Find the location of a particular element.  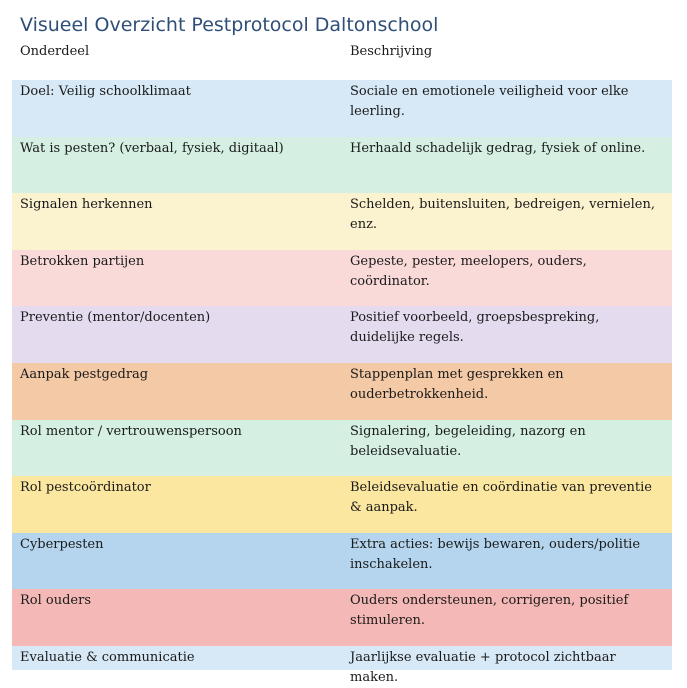

row-part: Cyberpesten is located at coordinates (62, 544).